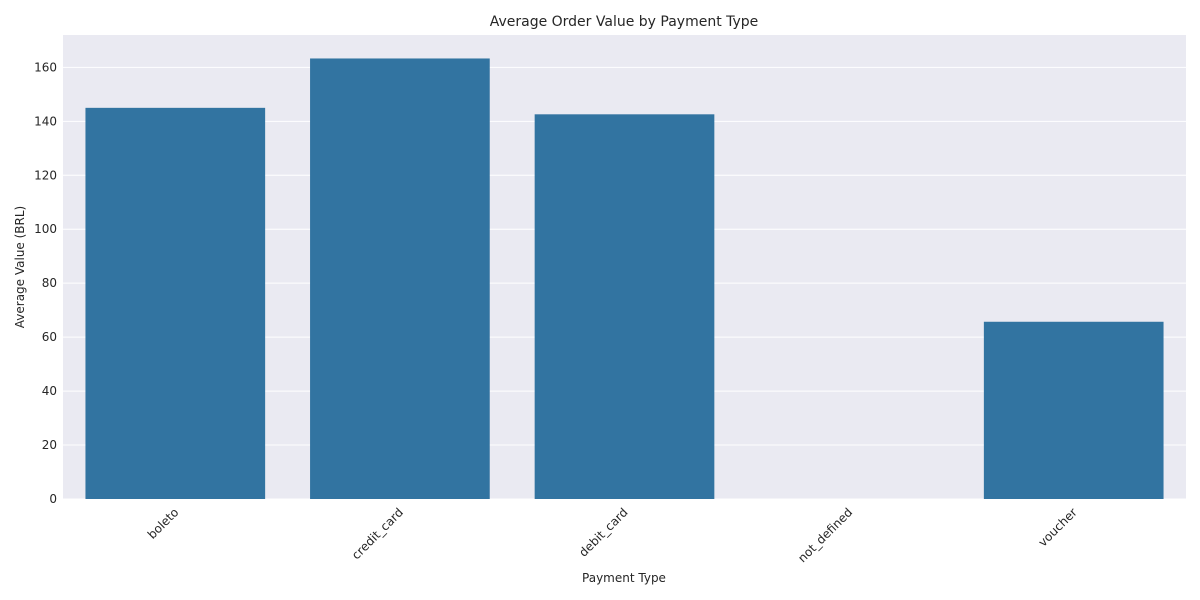 The width and height of the screenshot is (1200, 600). Describe the element at coordinates (45, 229) in the screenshot. I see `y-tick-label: 100` at that location.